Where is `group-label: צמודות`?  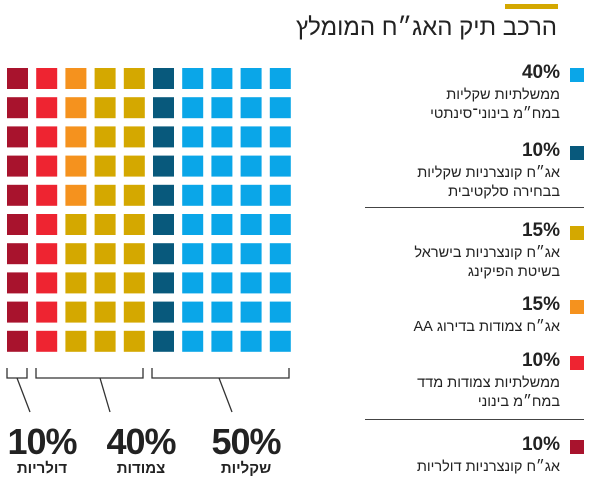
group-label: צמודות is located at coordinates (141, 468).